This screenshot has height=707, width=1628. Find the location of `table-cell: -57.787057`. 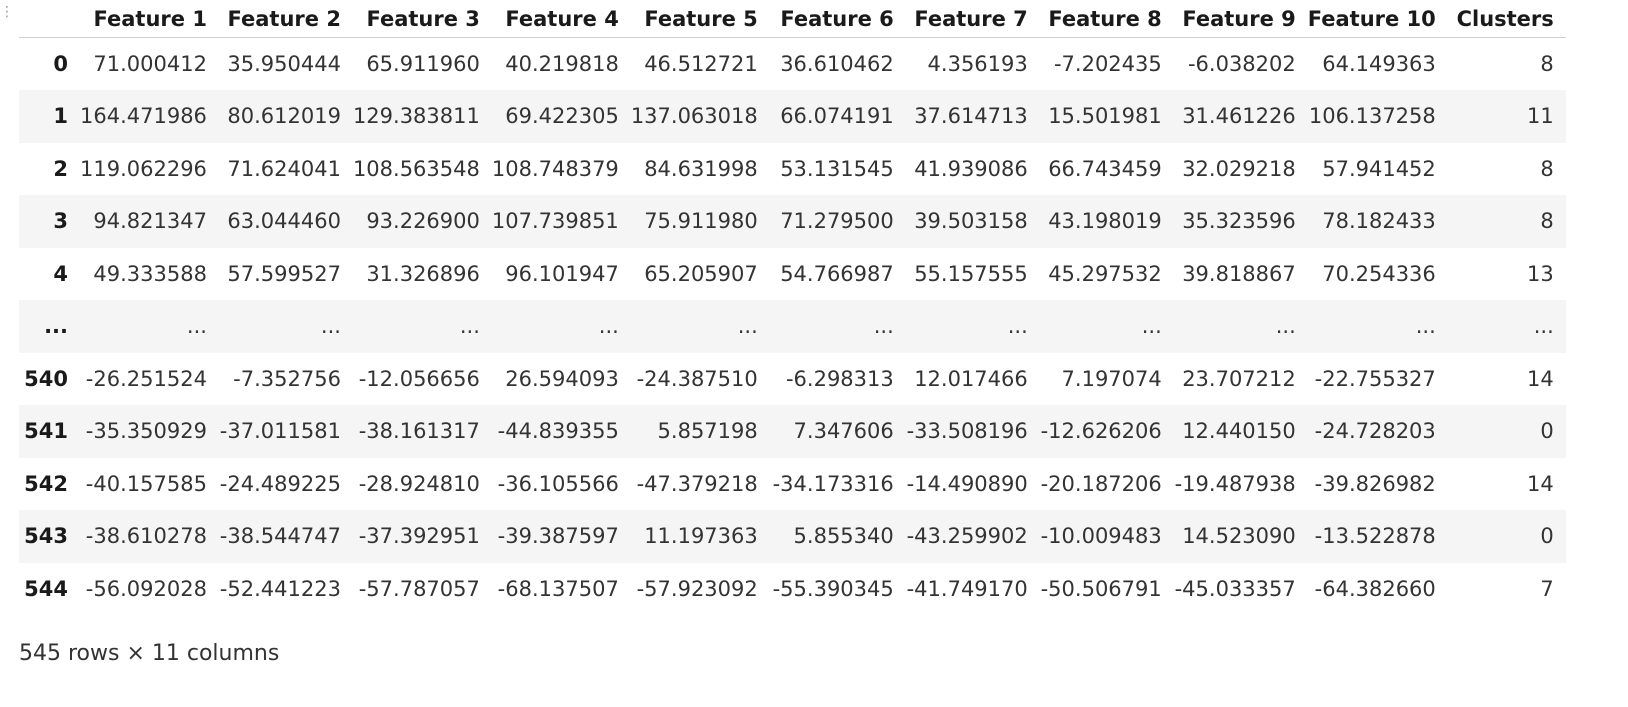

table-cell: -57.787057 is located at coordinates (419, 588).